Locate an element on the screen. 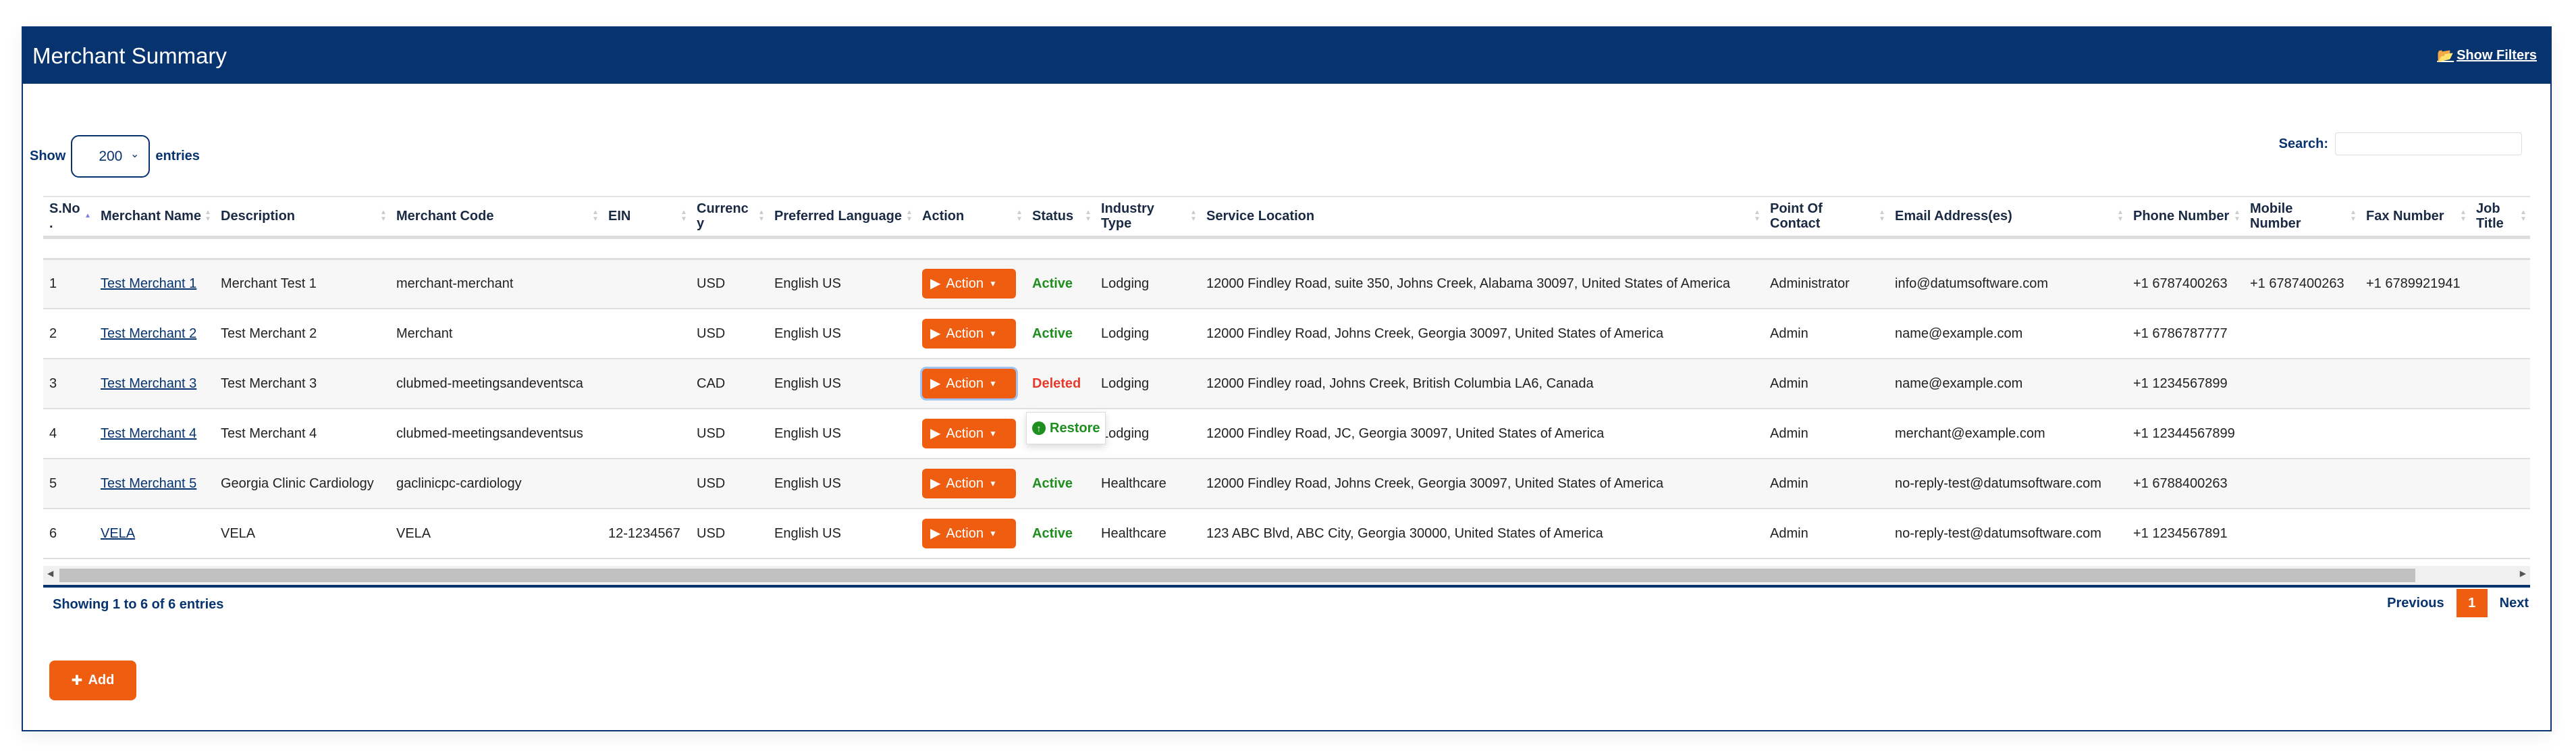  horizontal-scrollbar: ◀ ▶ is located at coordinates (1286, 575).